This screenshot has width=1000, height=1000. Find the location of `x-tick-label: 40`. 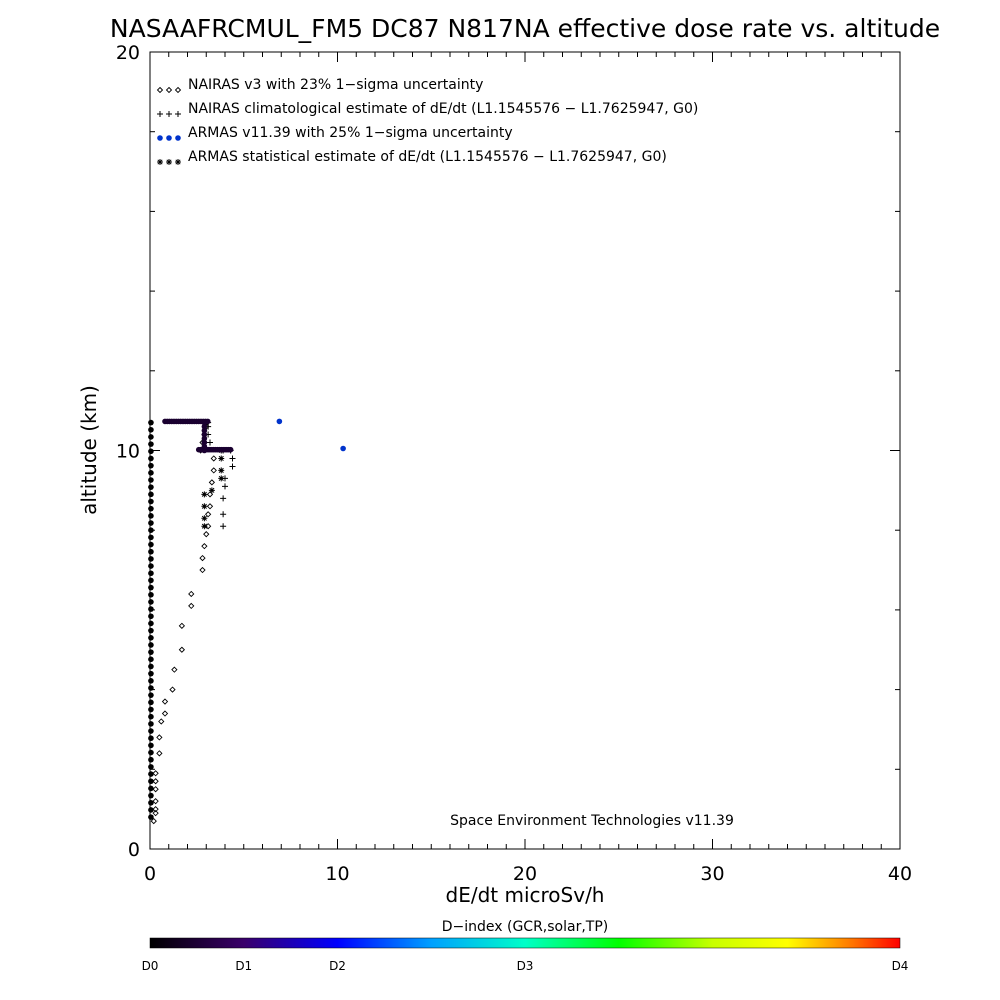

x-tick-label: 40 is located at coordinates (900, 874).